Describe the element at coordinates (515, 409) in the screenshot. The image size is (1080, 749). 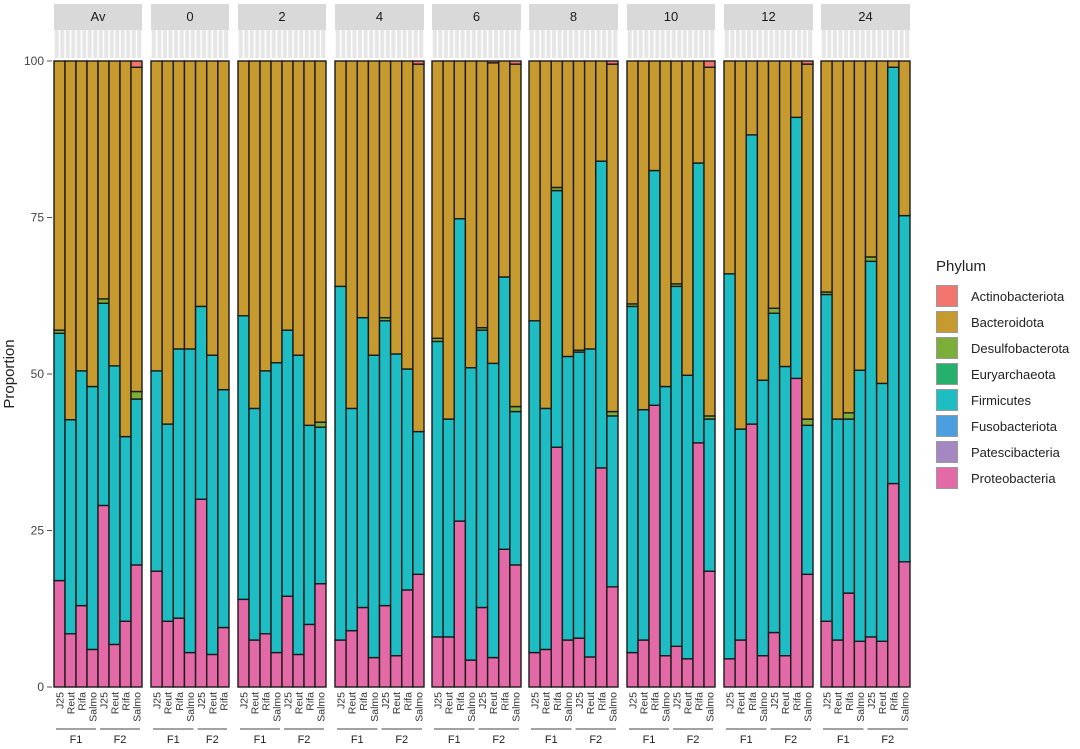
I see `bar-segment-desulfobacterota` at that location.